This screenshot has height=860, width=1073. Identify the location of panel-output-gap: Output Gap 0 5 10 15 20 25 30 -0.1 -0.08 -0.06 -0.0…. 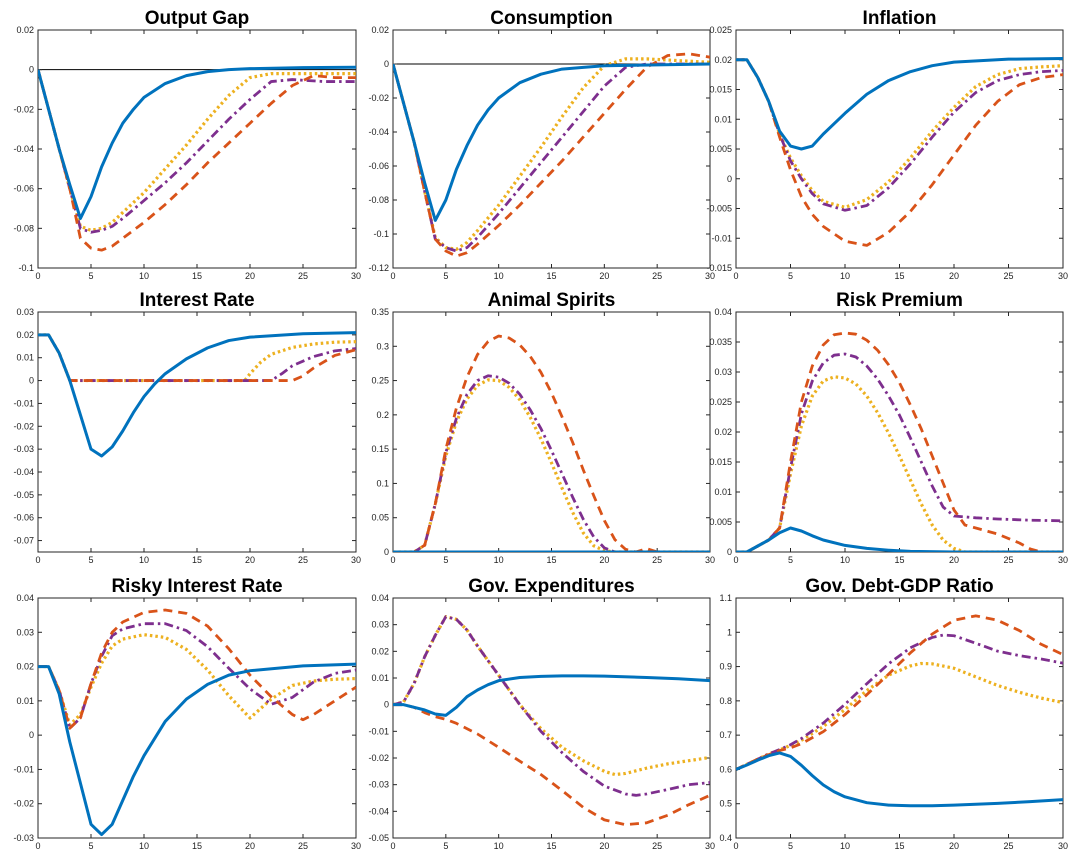
(187, 144).